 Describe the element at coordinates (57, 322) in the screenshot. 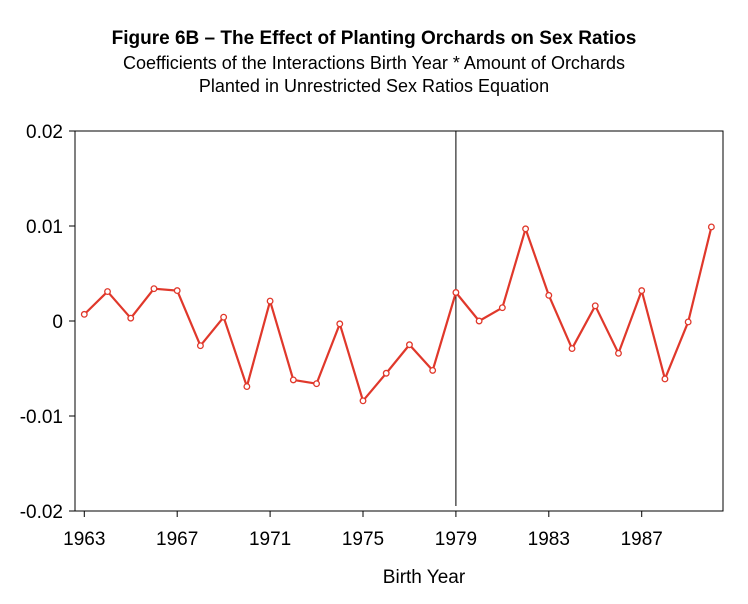

I see `y-tick-label: 0` at that location.